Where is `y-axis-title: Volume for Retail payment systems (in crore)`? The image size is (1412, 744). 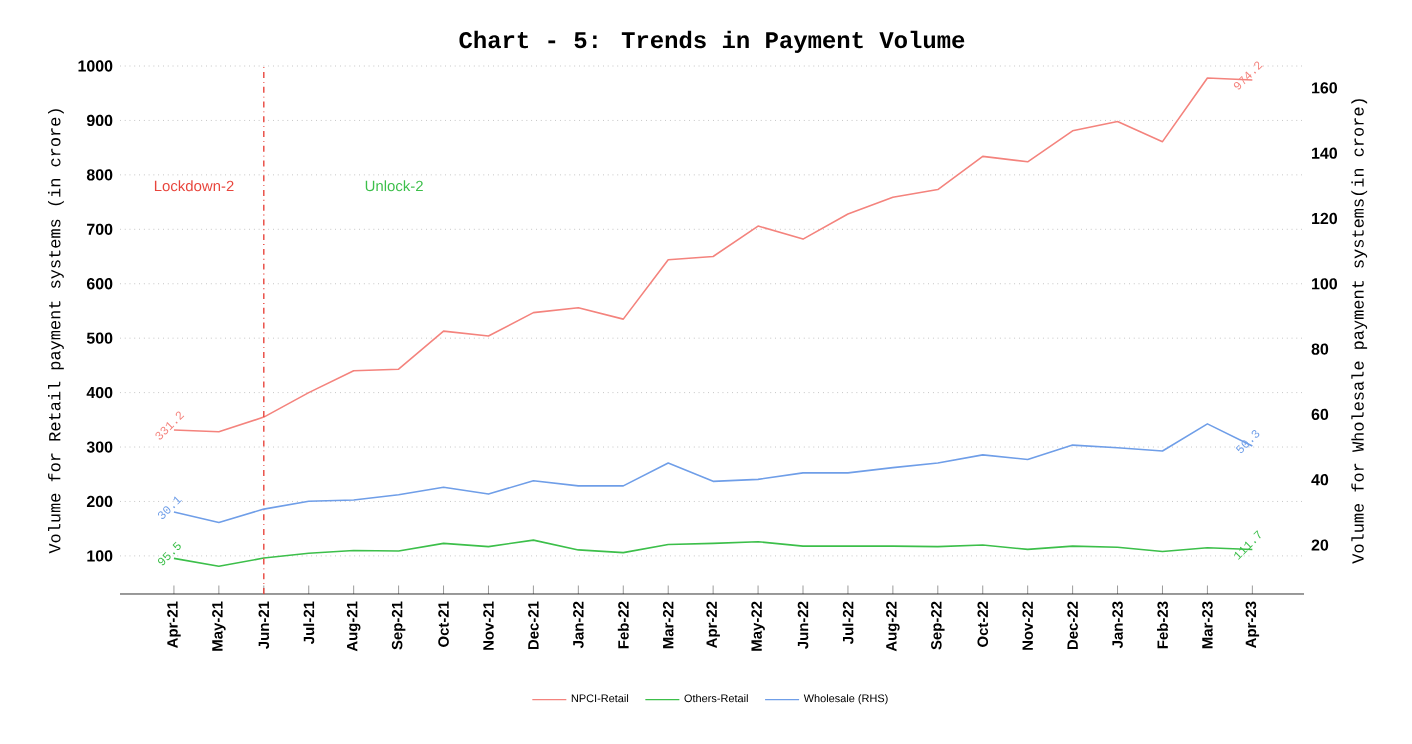
y-axis-title: Volume for Retail payment systems (in crore) is located at coordinates (56, 331).